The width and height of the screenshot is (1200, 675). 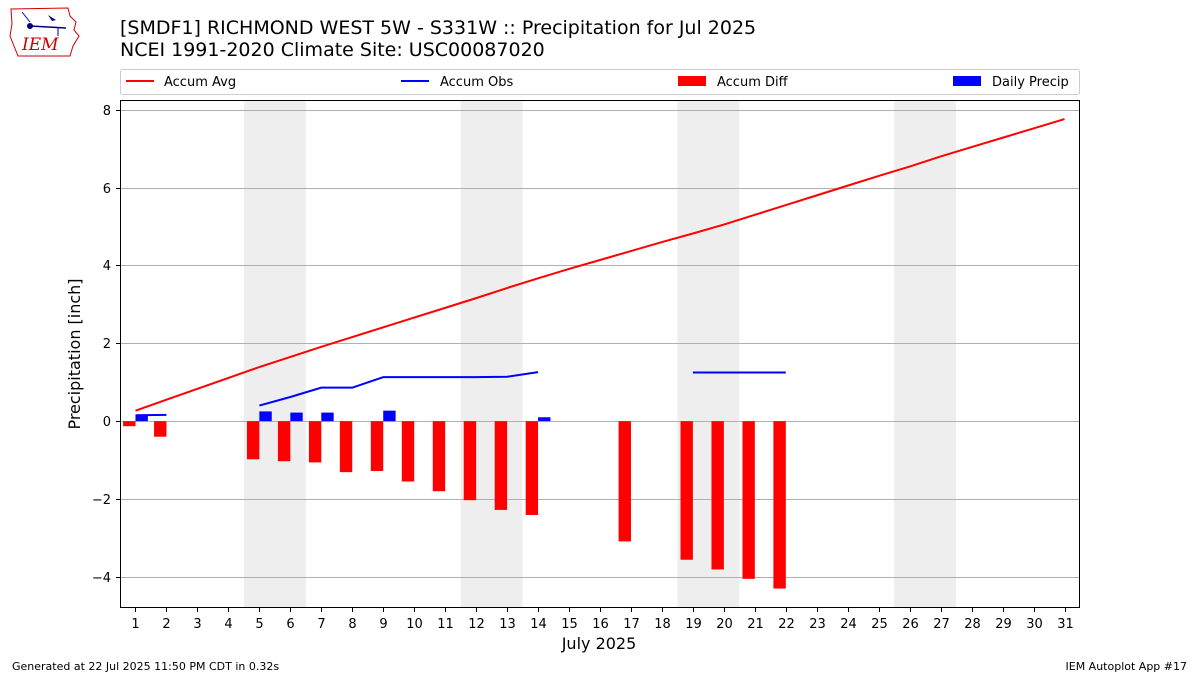 I want to click on x-tick-label-1: 1, so click(x=135, y=624).